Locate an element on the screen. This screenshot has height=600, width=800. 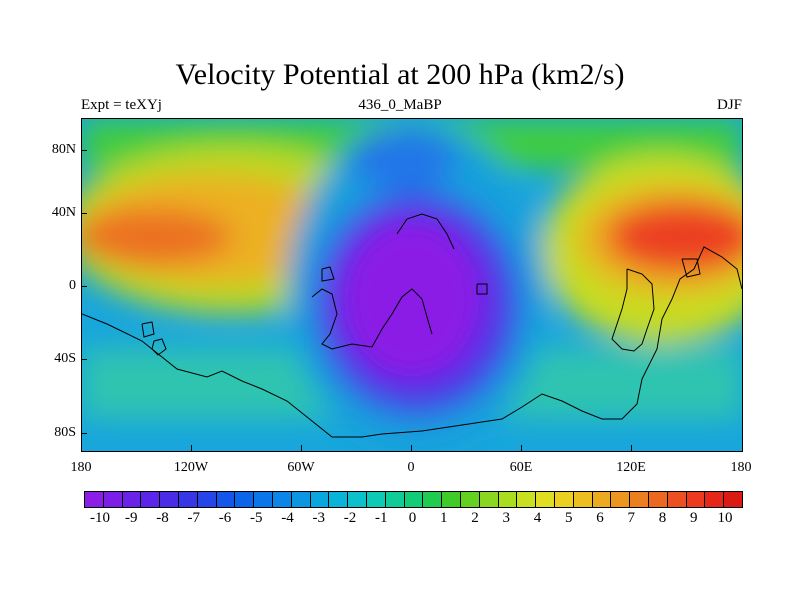
lat-label-80n: 80N is located at coordinates (63, 149).